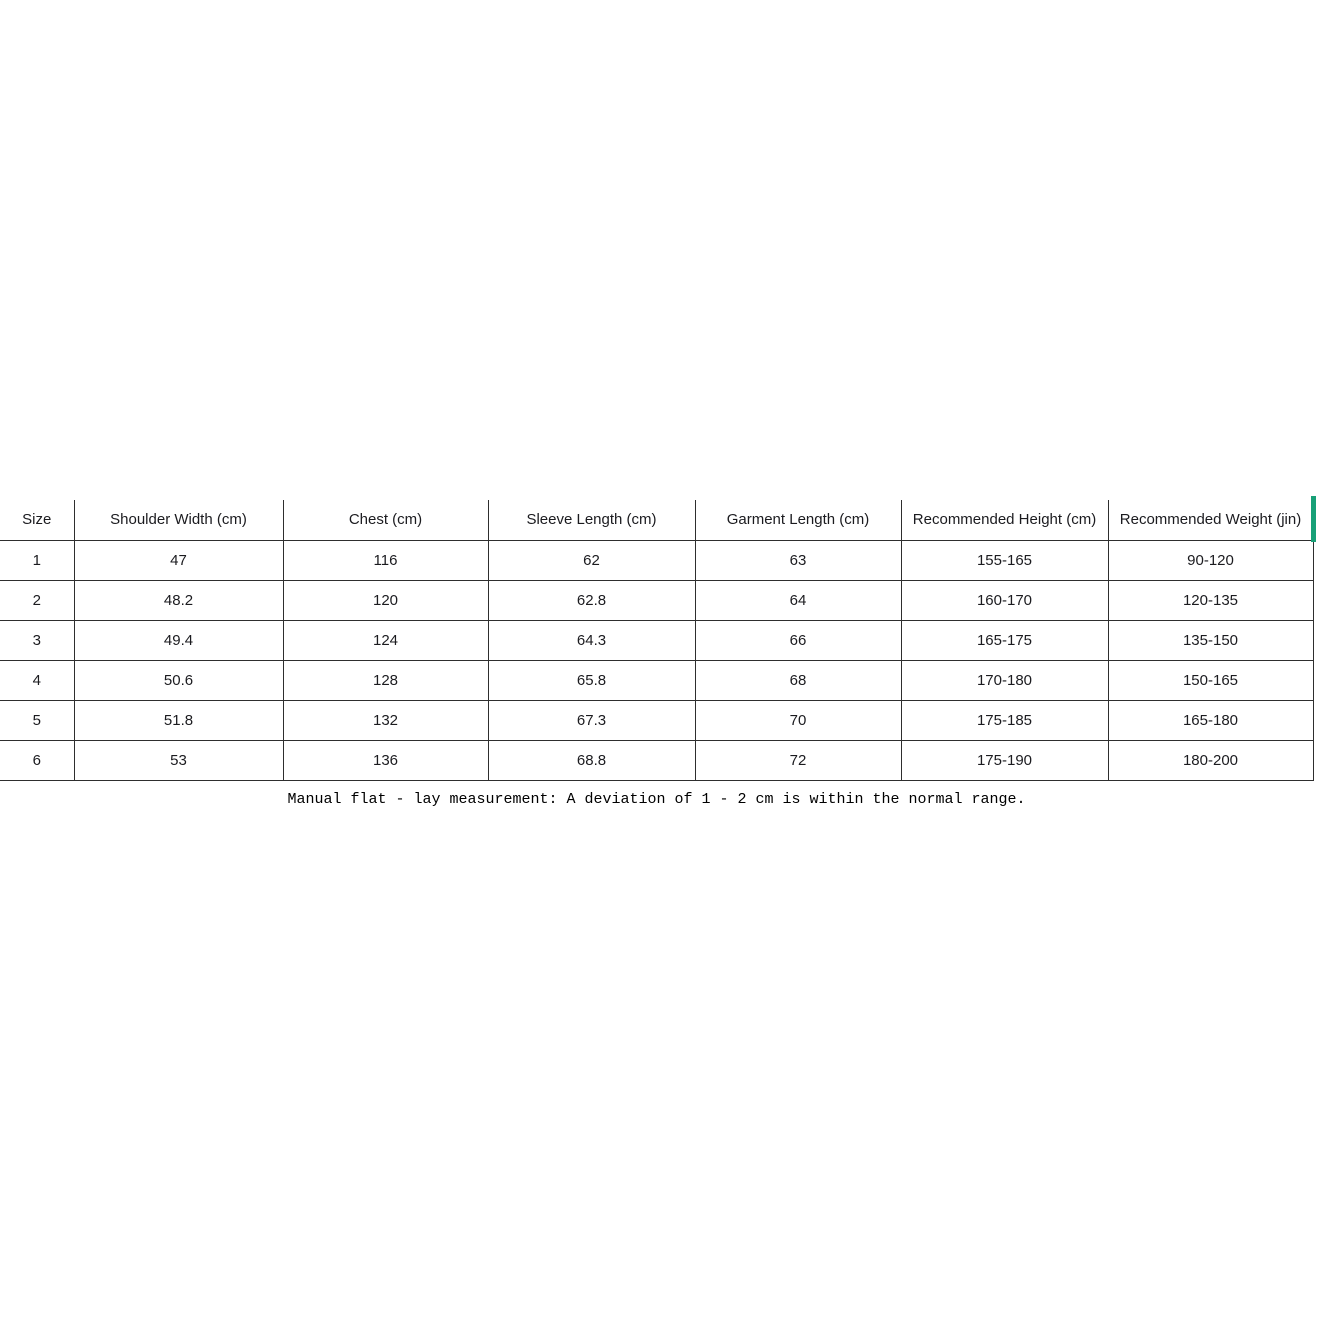 This screenshot has height=1319, width=1319. I want to click on cell: 175-185, so click(1004, 720).